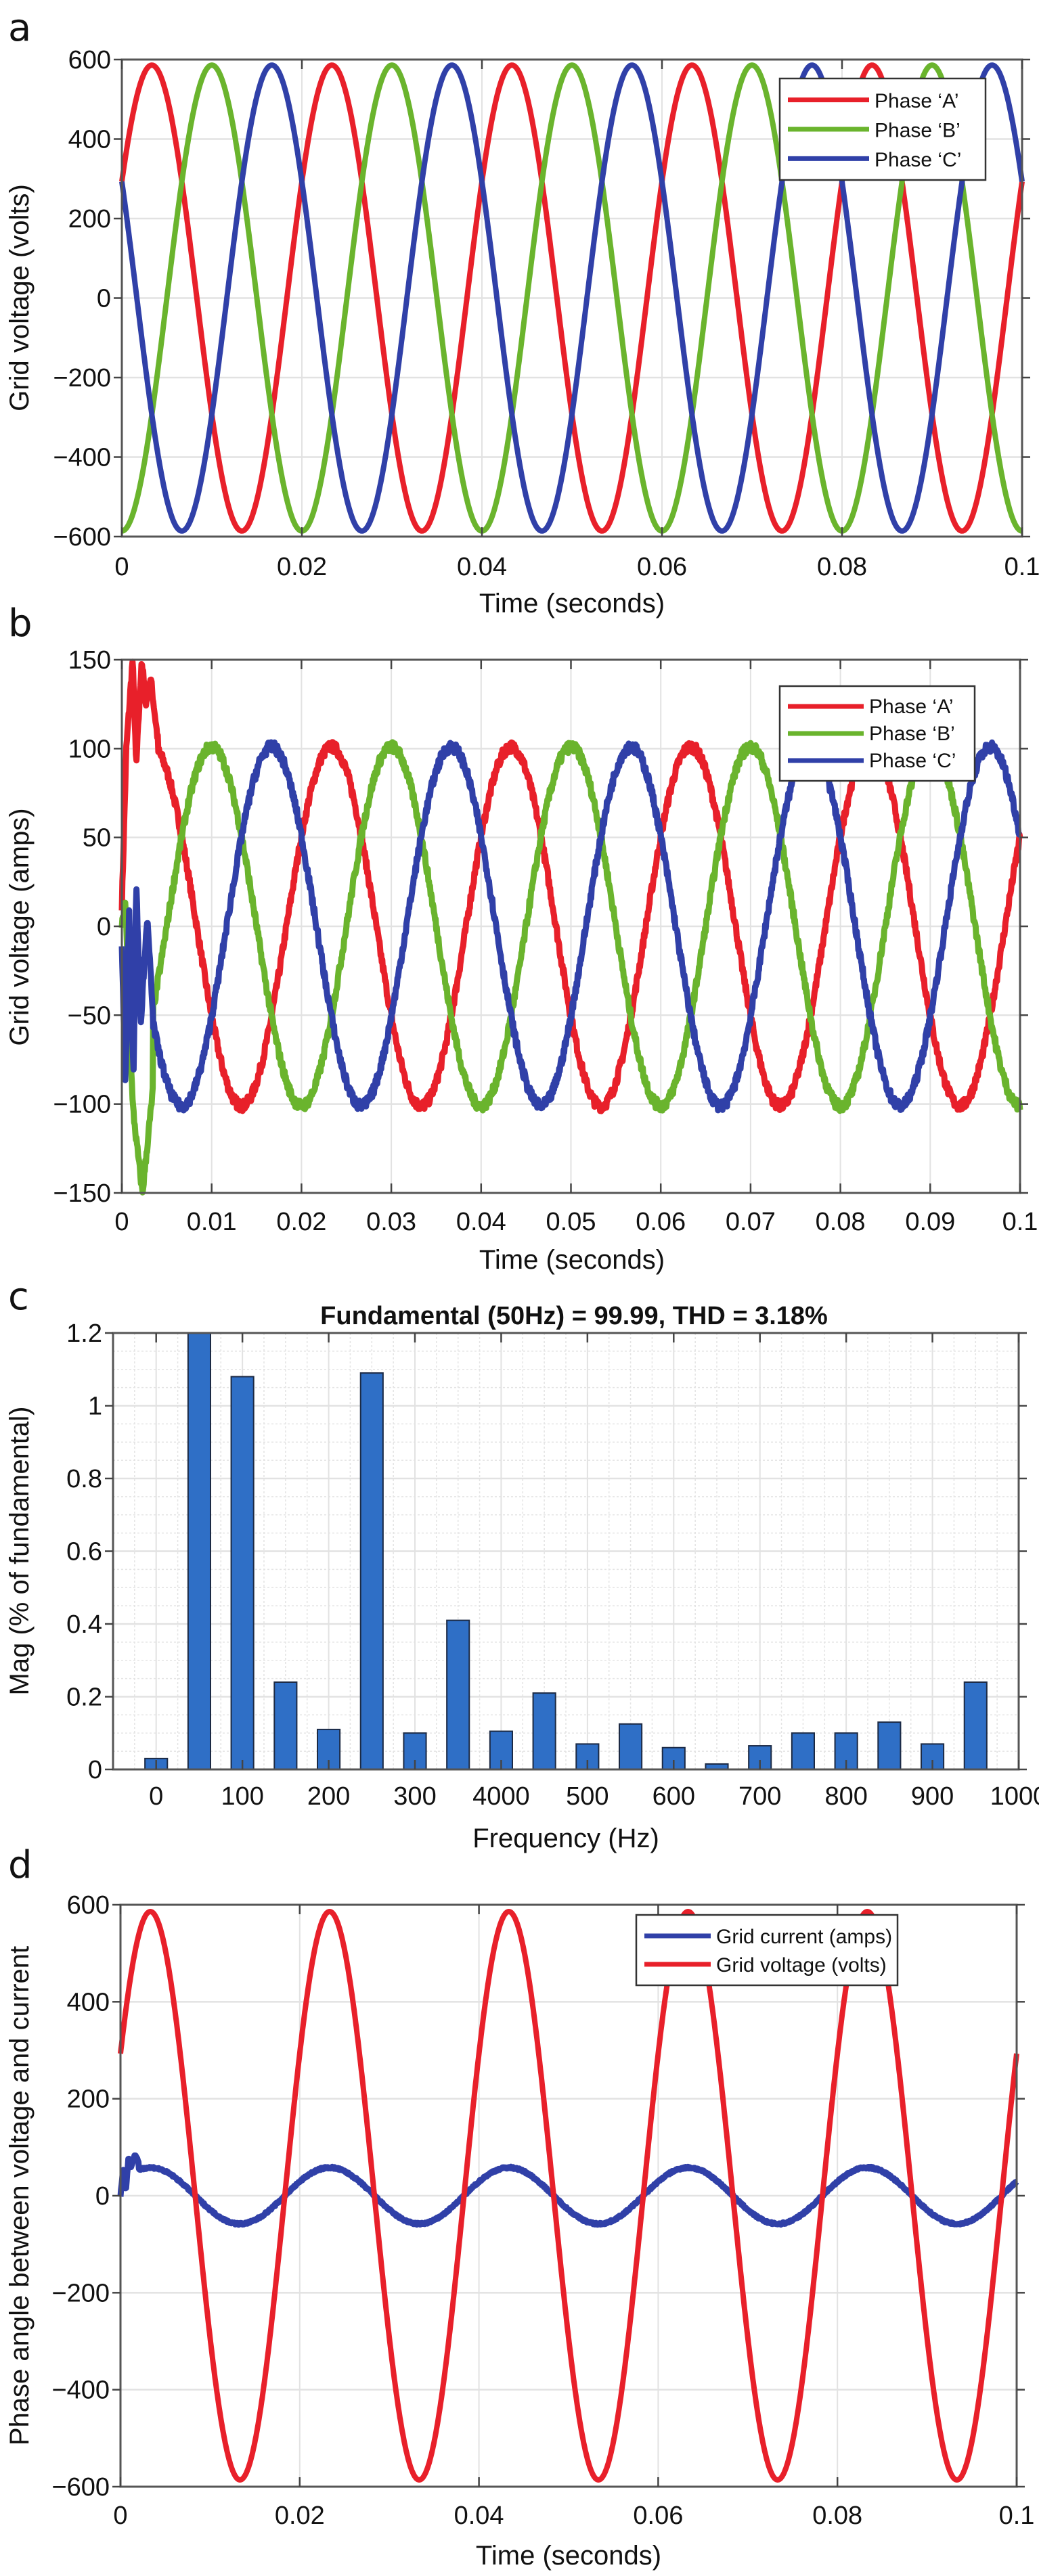 The width and height of the screenshot is (1039, 2576). I want to click on x-tick-label: 0.07, so click(751, 1222).